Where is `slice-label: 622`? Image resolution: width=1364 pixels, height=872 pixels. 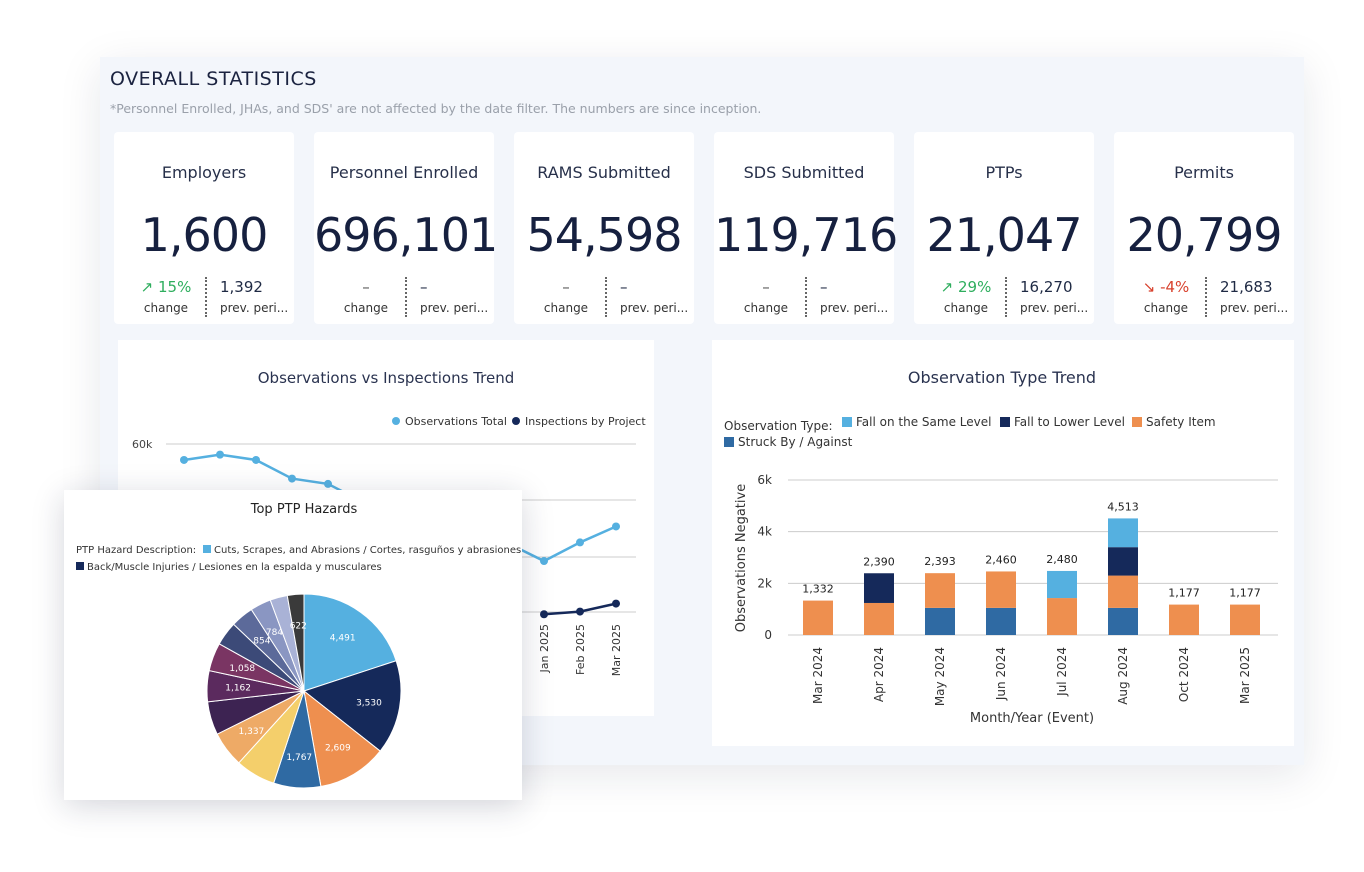 slice-label: 622 is located at coordinates (298, 626).